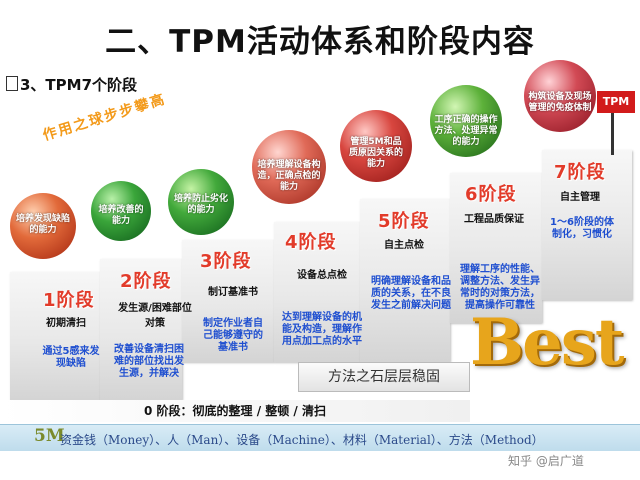  I want to click on ability-ball-2-text: 培养改善的能力, so click(121, 215).